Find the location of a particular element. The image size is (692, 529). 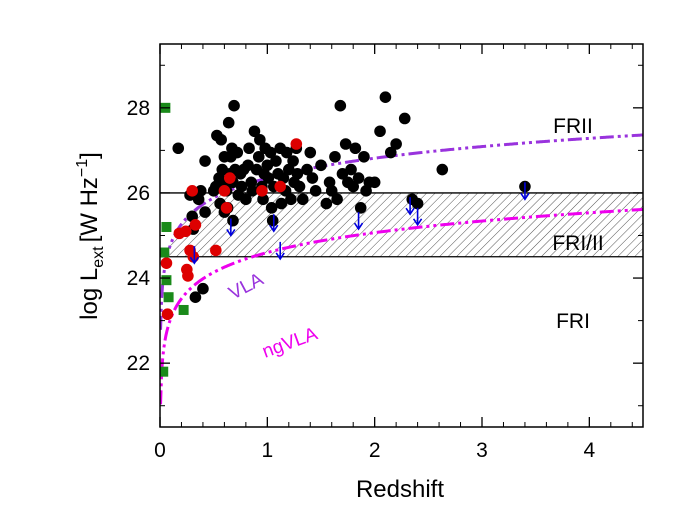

vla-curve-label: VLA is located at coordinates (246, 287).